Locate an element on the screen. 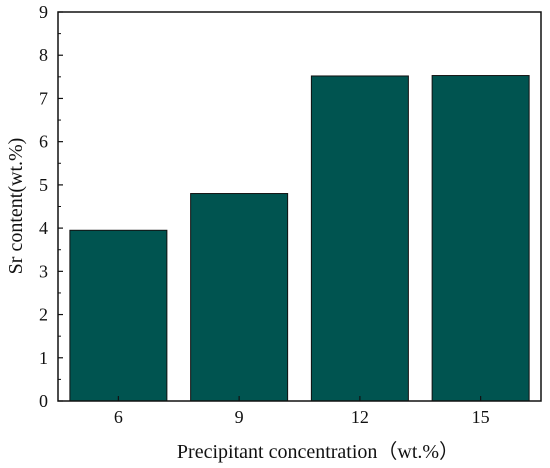 This screenshot has width=550, height=468. y-tick-label: 8 is located at coordinates (43, 55).